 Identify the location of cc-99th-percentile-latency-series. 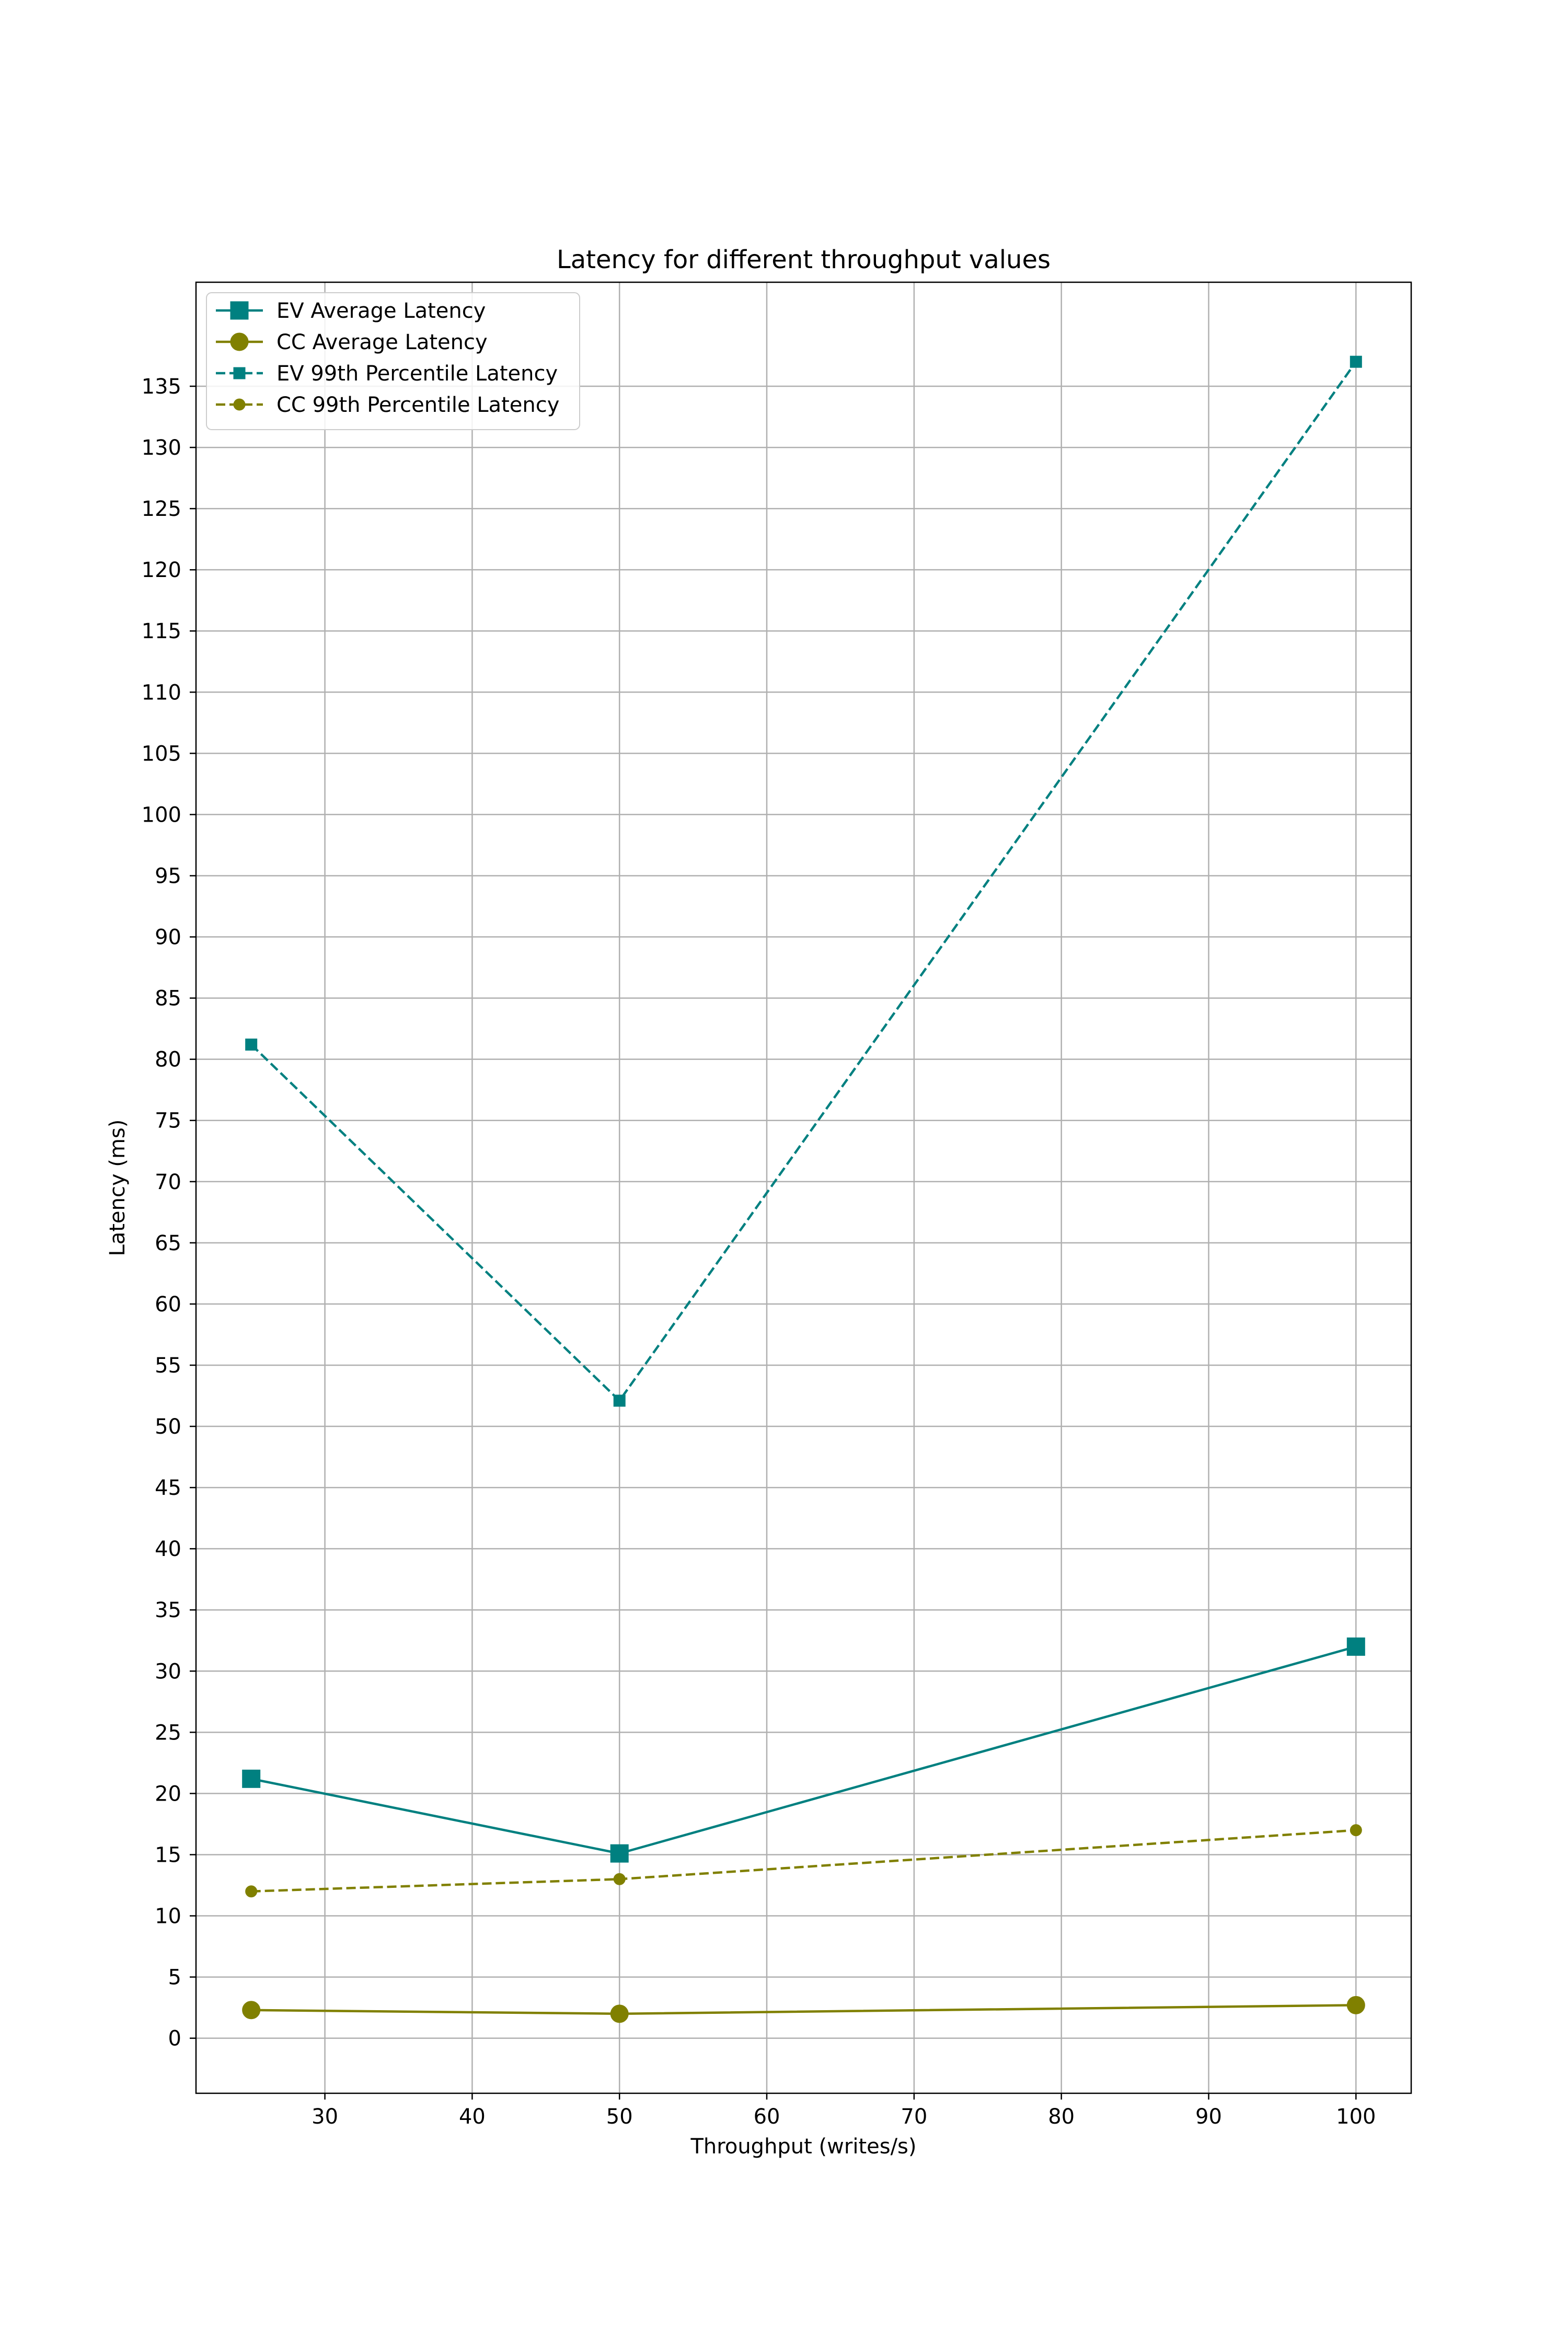
(803, 1861).